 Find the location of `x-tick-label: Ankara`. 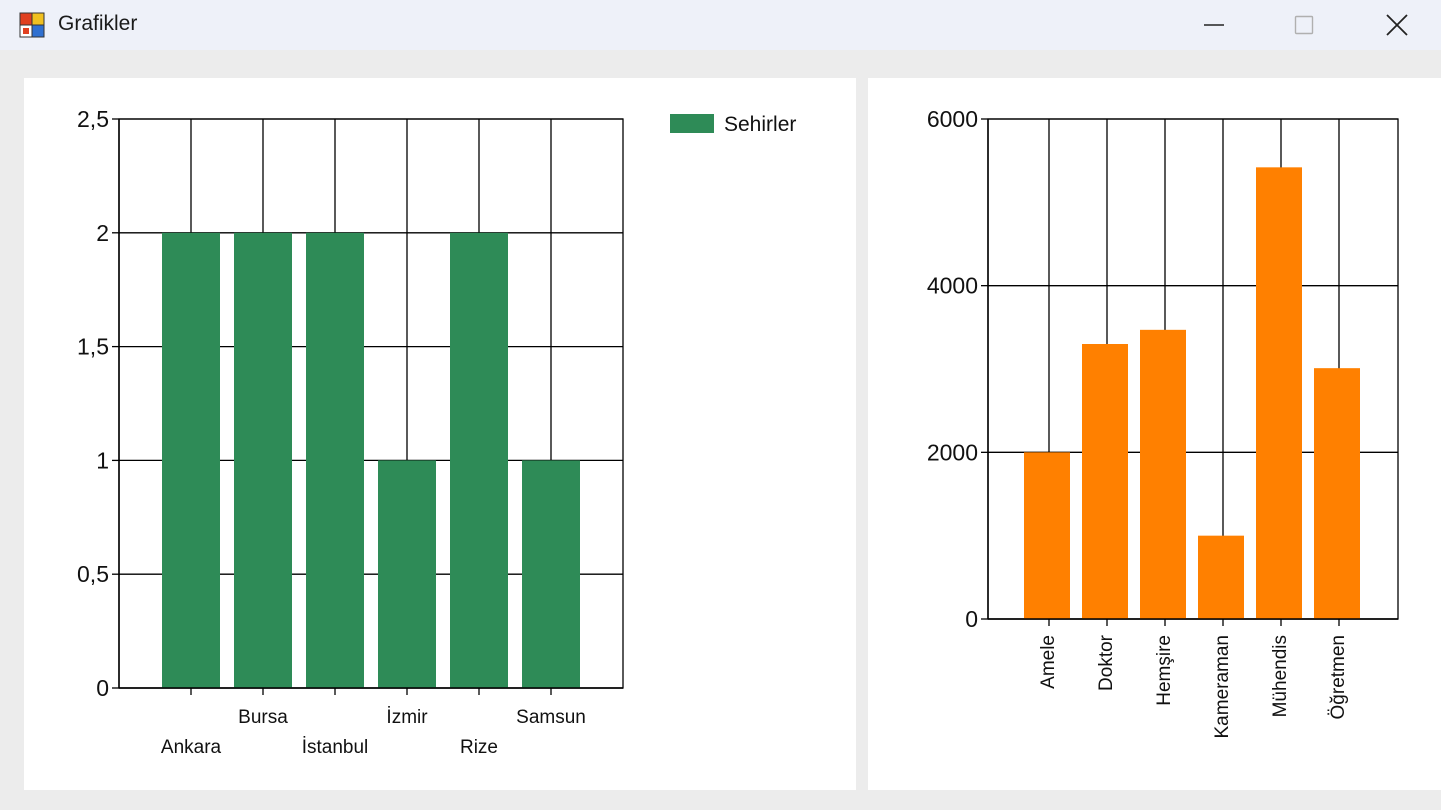

x-tick-label: Ankara is located at coordinates (191, 747).